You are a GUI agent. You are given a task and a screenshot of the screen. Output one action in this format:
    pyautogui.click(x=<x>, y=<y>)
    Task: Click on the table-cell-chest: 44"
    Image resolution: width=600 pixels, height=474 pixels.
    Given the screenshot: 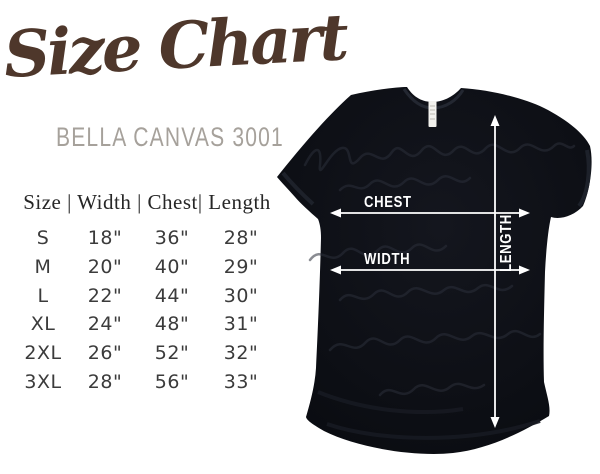 What is the action you would take?
    pyautogui.click(x=172, y=295)
    